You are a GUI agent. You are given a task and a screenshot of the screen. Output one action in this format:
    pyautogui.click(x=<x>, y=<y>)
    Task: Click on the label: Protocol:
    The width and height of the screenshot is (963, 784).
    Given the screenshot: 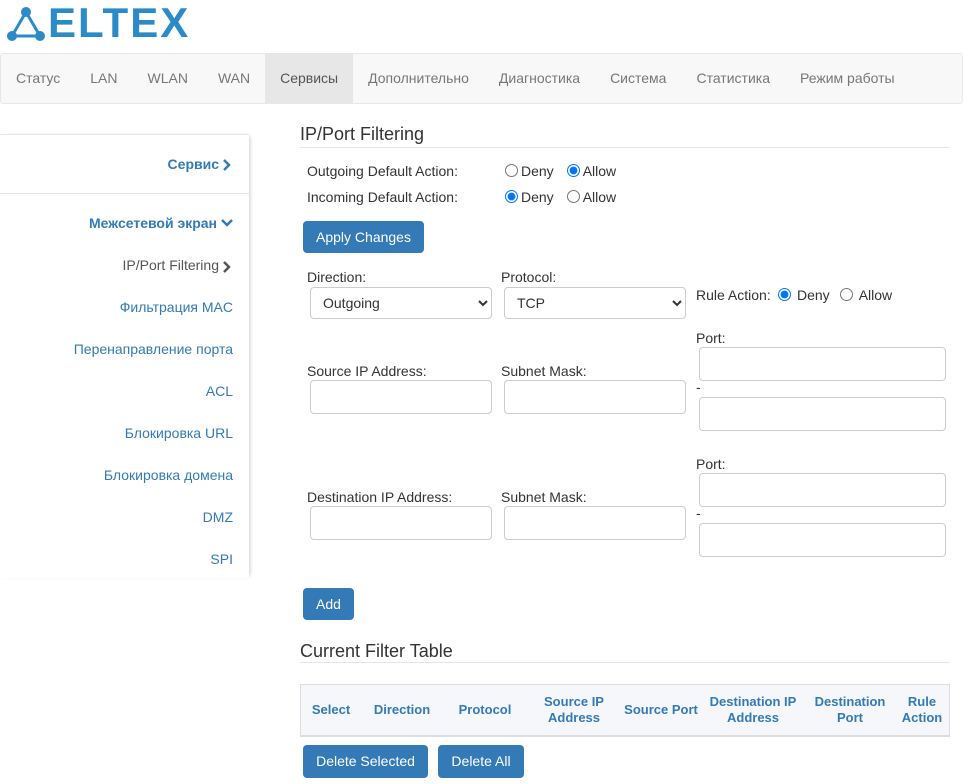 What is the action you would take?
    pyautogui.click(x=529, y=277)
    